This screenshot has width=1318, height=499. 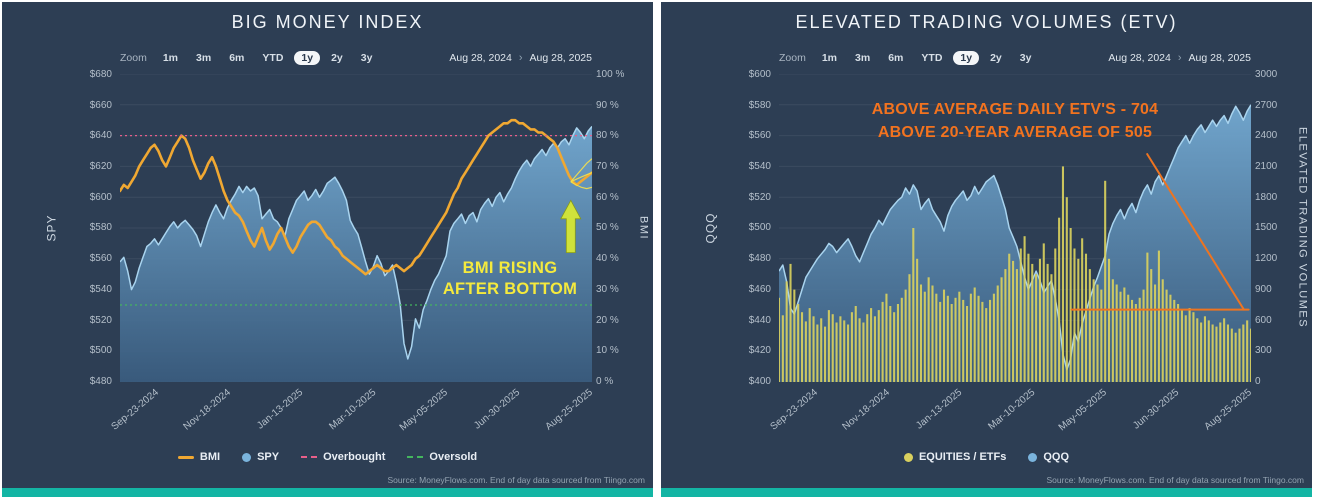 What do you see at coordinates (1266, 136) in the screenshot?
I see `y-axis-tick: 2400` at bounding box center [1266, 136].